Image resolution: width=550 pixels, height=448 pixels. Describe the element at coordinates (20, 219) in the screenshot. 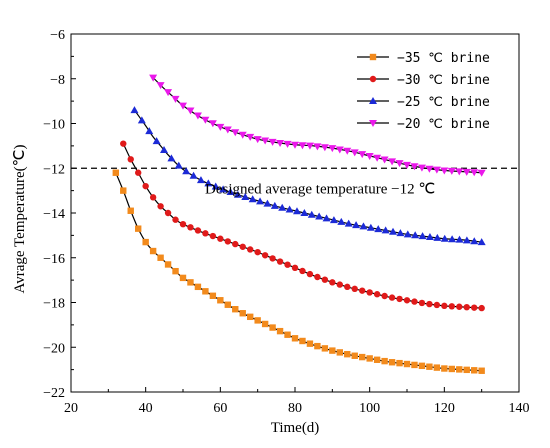

I see `y-axis-label: Avrage Temperature(℃)` at that location.